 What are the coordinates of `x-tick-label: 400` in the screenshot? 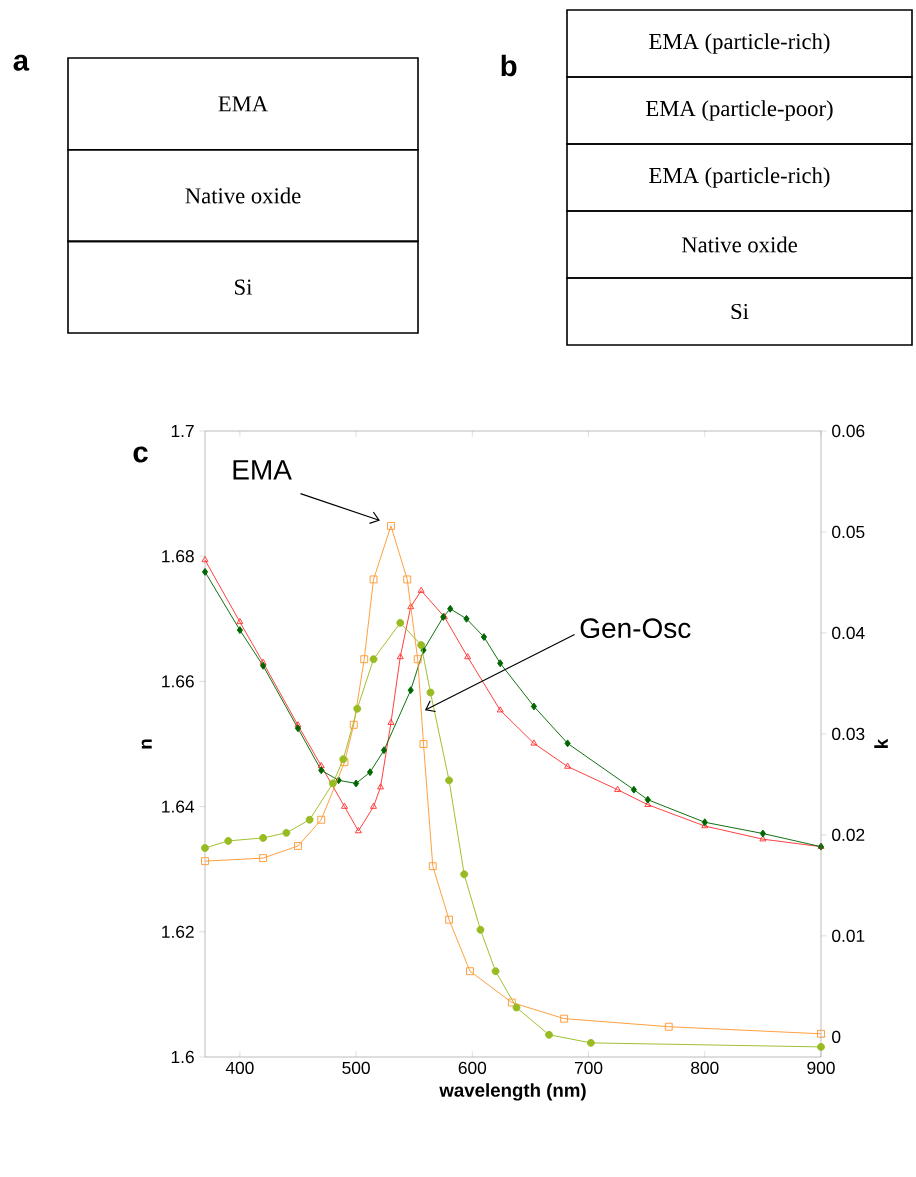 It's located at (239, 1067).